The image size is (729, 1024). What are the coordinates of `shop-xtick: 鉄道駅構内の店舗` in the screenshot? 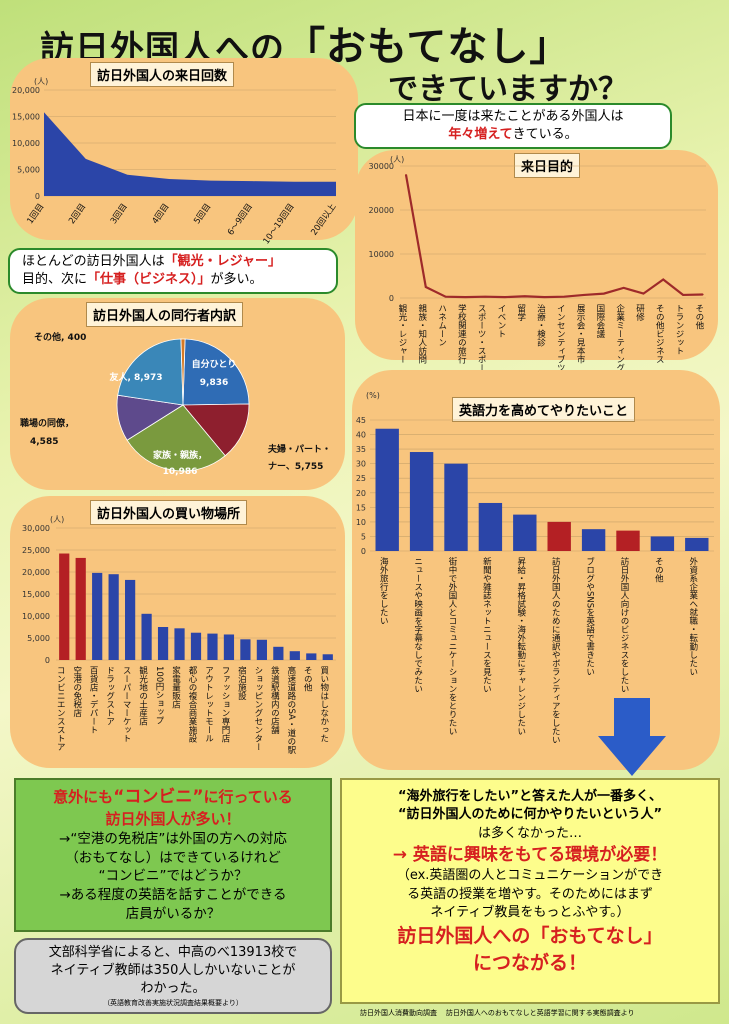 It's located at (274, 700).